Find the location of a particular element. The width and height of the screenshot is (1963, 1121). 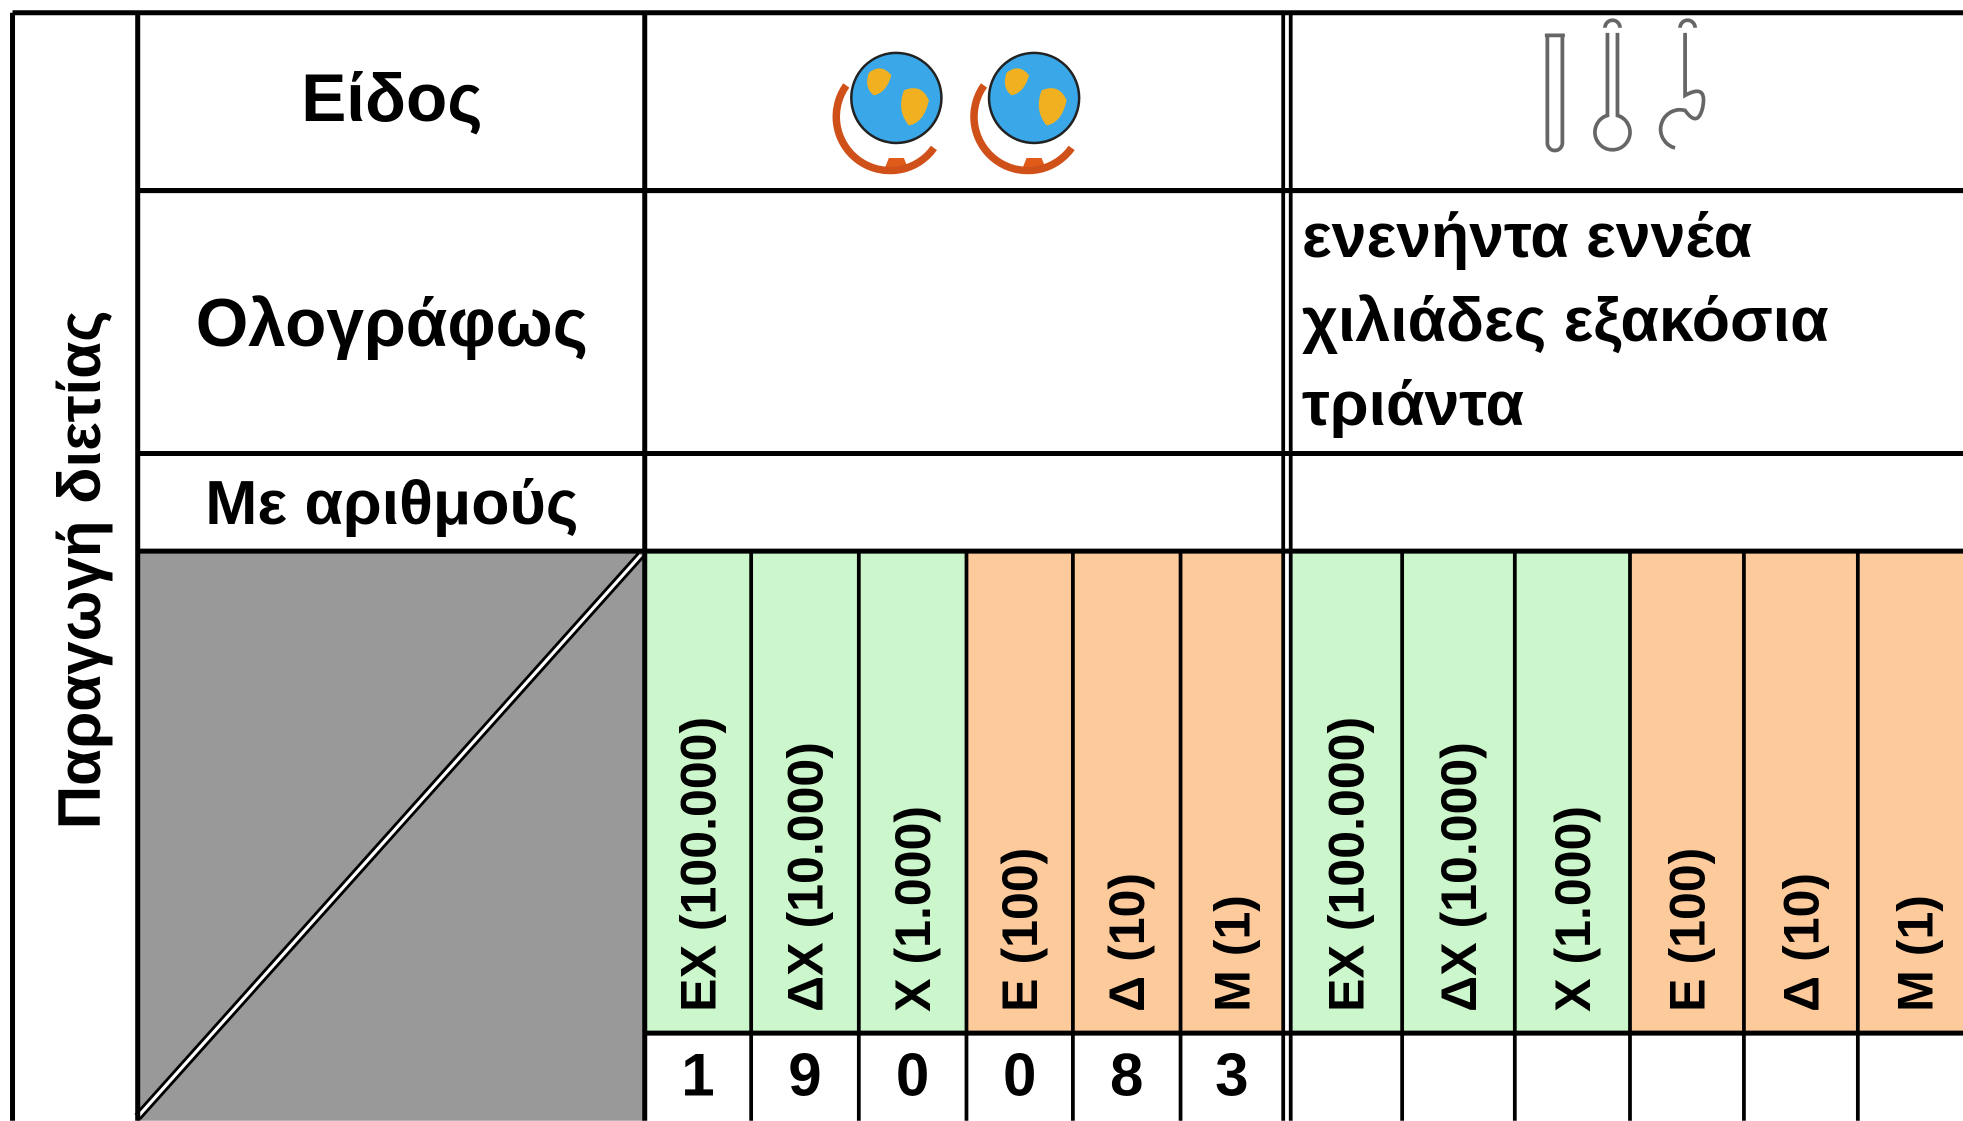

row-label: Ολογράφως is located at coordinates (392, 323).